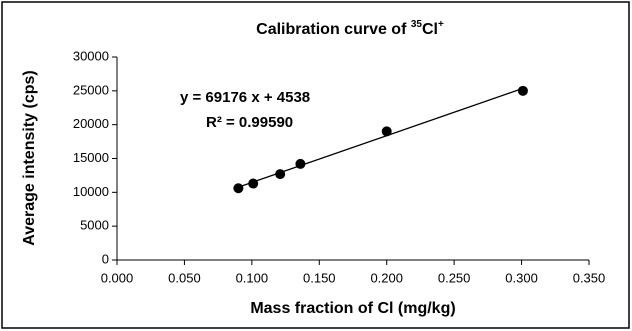  I want to click on x-tick-label: 0.250, so click(454, 277).